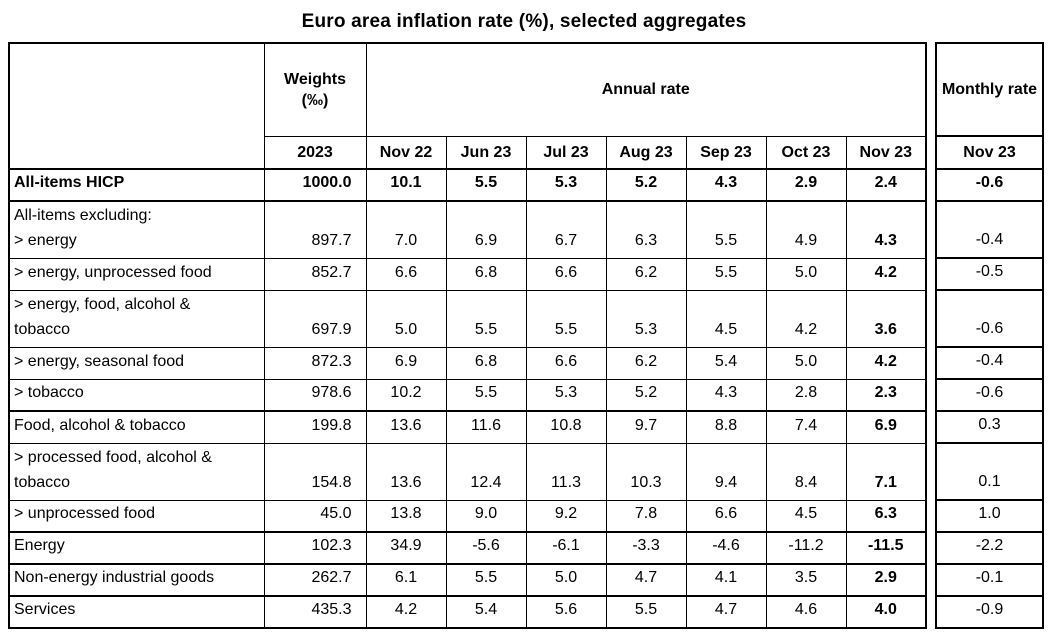 This screenshot has width=1048, height=637. What do you see at coordinates (806, 229) in the screenshot?
I see `annual-value-cell: 4.9` at bounding box center [806, 229].